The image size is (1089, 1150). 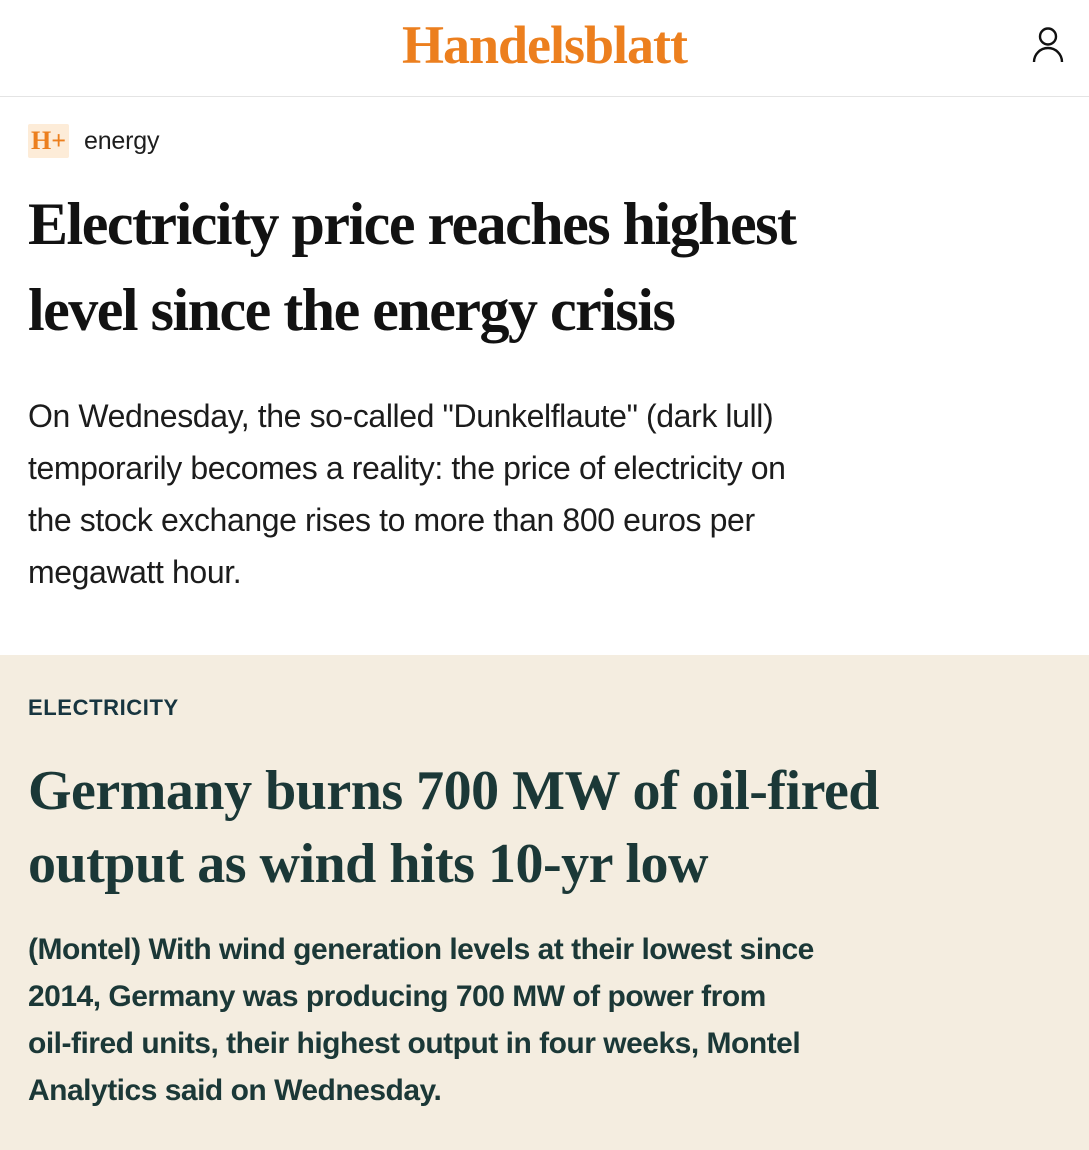 What do you see at coordinates (103, 707) in the screenshot?
I see `teaser-kicker: ELECTRICITY` at bounding box center [103, 707].